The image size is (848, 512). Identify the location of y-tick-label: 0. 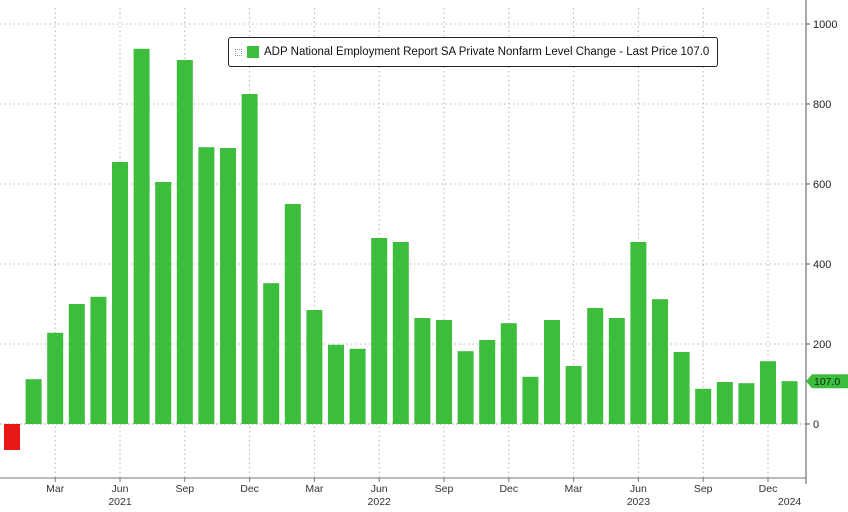
(816, 425).